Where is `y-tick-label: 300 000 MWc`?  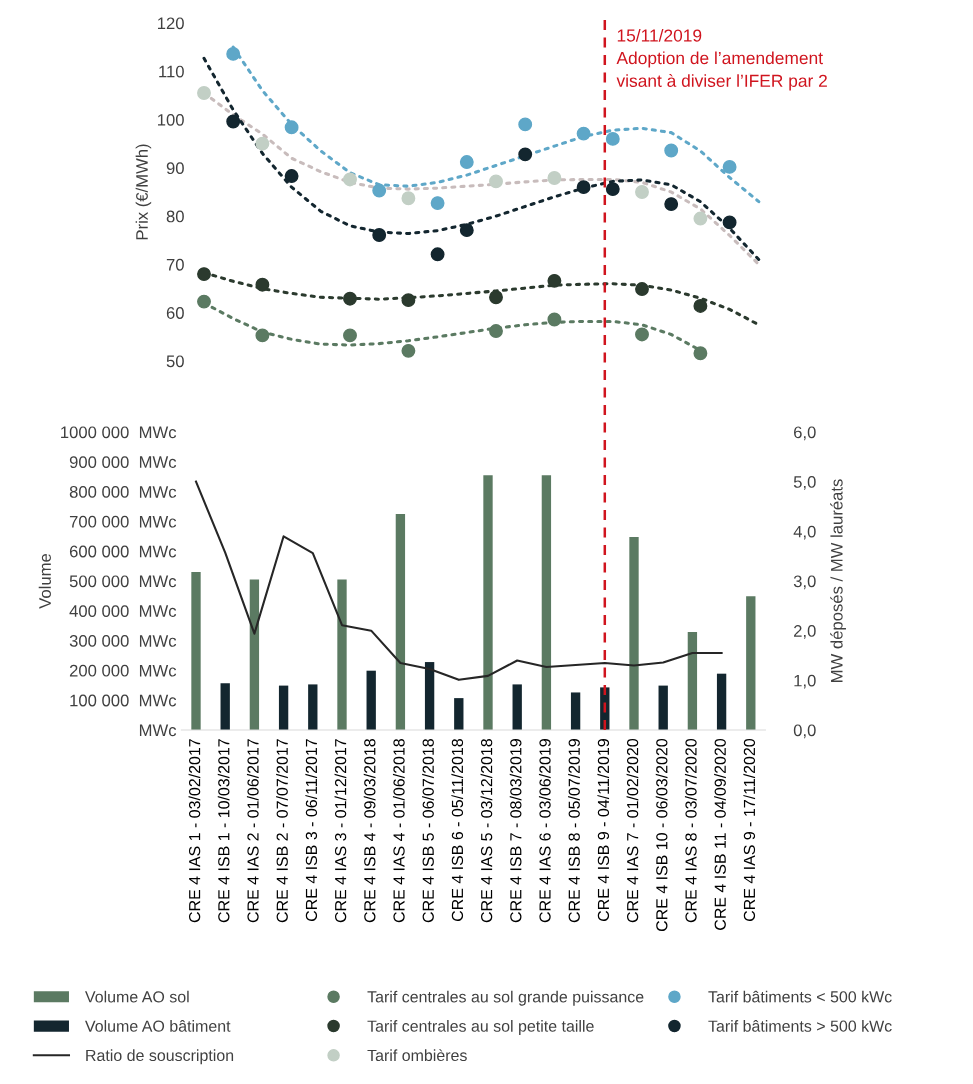
y-tick-label: 300 000 MWc is located at coordinates (123, 641).